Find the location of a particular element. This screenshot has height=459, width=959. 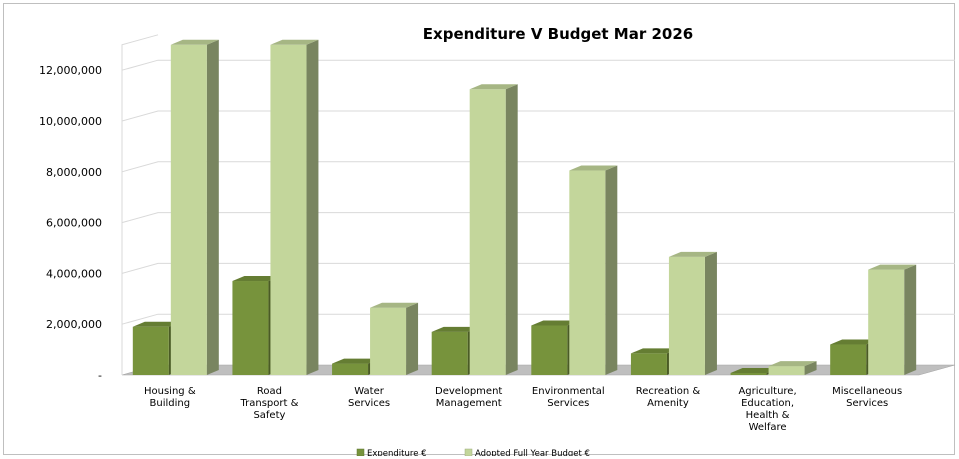

y-tick-label: 6,000,000 is located at coordinates (74, 223).